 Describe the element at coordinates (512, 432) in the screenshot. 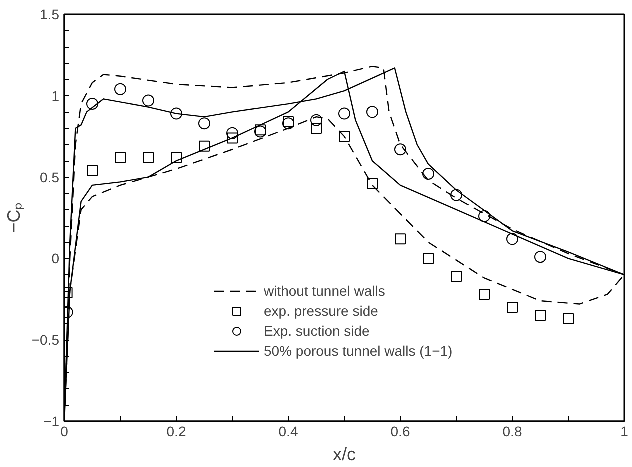

I see `x-tick-label: 0.8` at that location.